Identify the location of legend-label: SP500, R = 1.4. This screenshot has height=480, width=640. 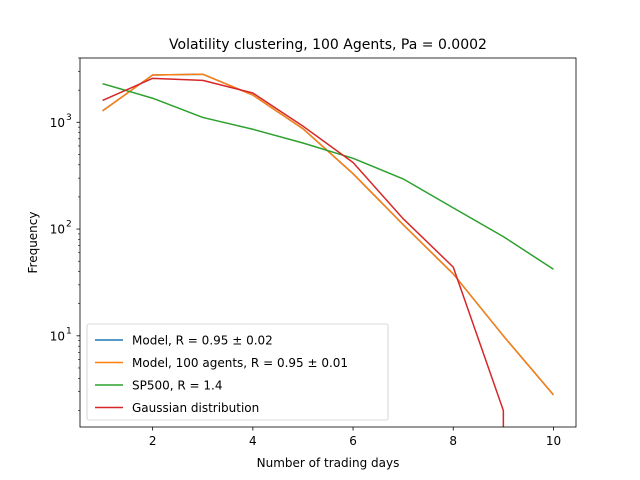
(177, 386).